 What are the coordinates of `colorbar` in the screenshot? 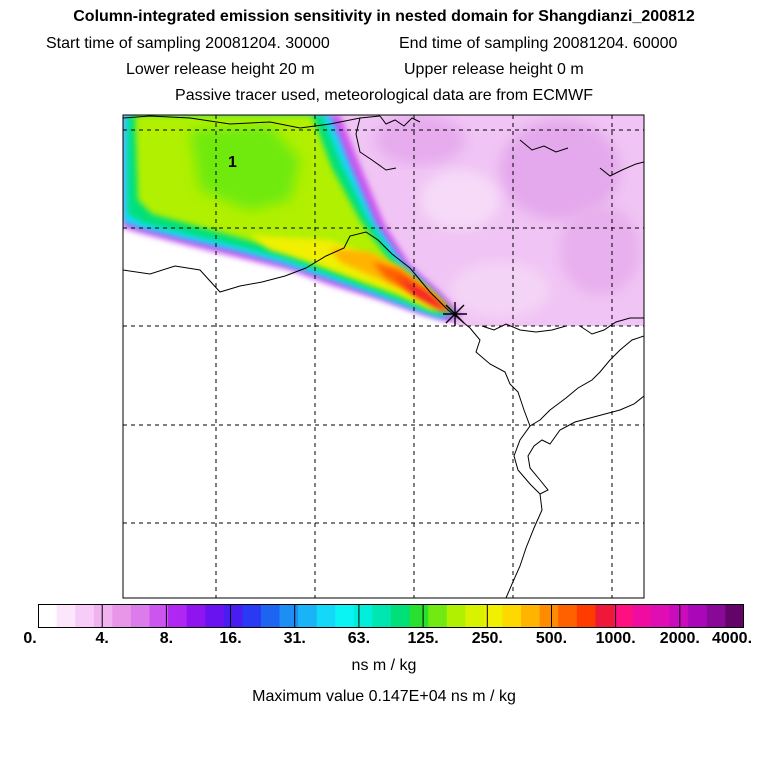 It's located at (391, 616).